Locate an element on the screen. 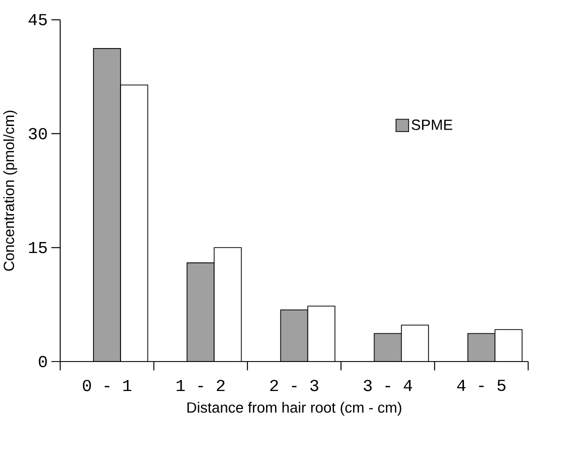 This screenshot has height=450, width=575. x-tick-label: 1 - 2 is located at coordinates (200, 385).